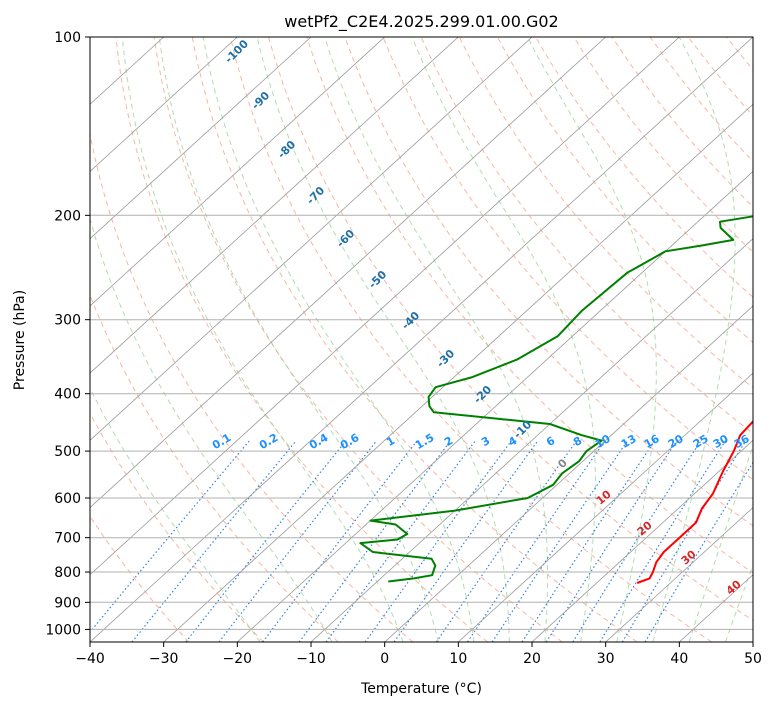 Image resolution: width=775 pixels, height=708 pixels. What do you see at coordinates (20, 340) in the screenshot?
I see `y-axis-label: Pressure (hPa)` at bounding box center [20, 340].